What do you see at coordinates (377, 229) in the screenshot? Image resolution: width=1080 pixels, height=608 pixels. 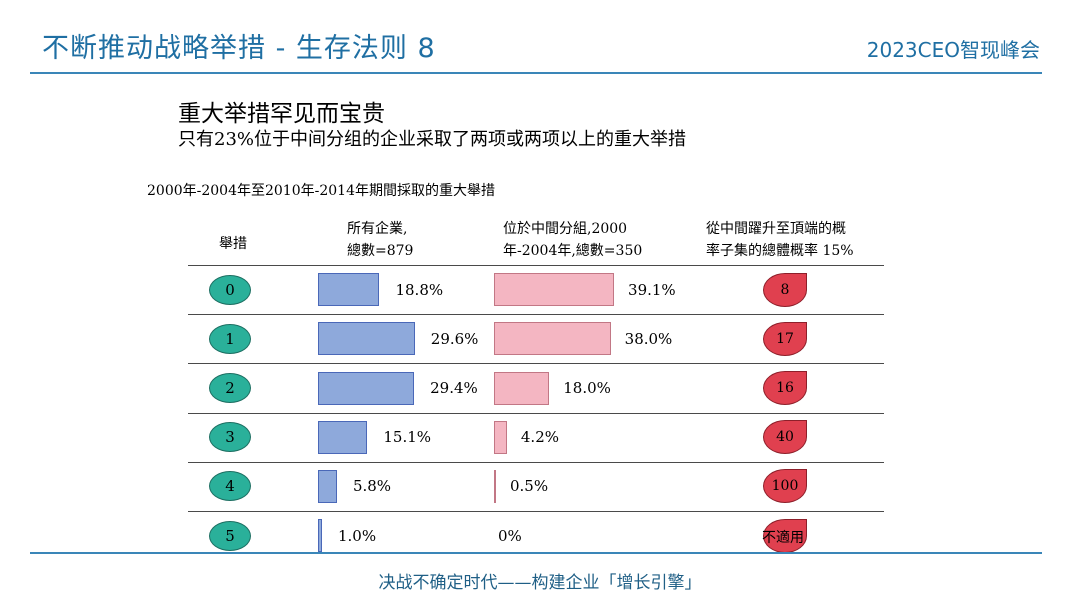 I see `col-header-all-line1: 所有企業,` at bounding box center [377, 229].